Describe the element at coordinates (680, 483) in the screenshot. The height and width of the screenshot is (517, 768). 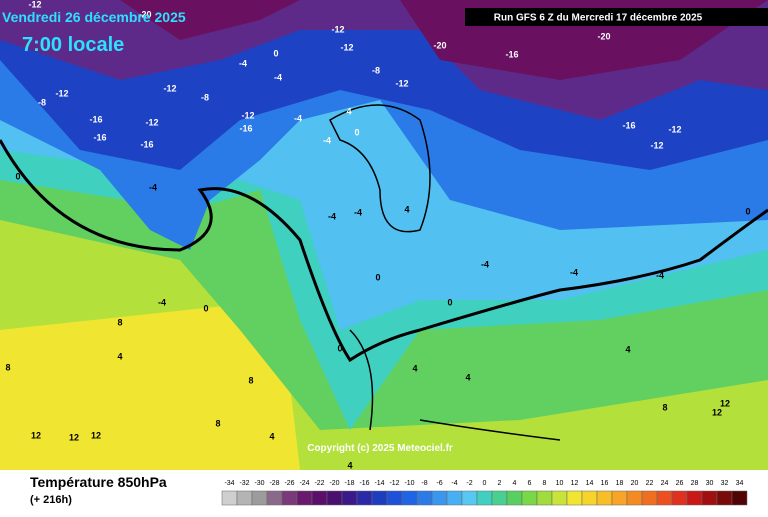
I see `scale-label: 26` at that location.